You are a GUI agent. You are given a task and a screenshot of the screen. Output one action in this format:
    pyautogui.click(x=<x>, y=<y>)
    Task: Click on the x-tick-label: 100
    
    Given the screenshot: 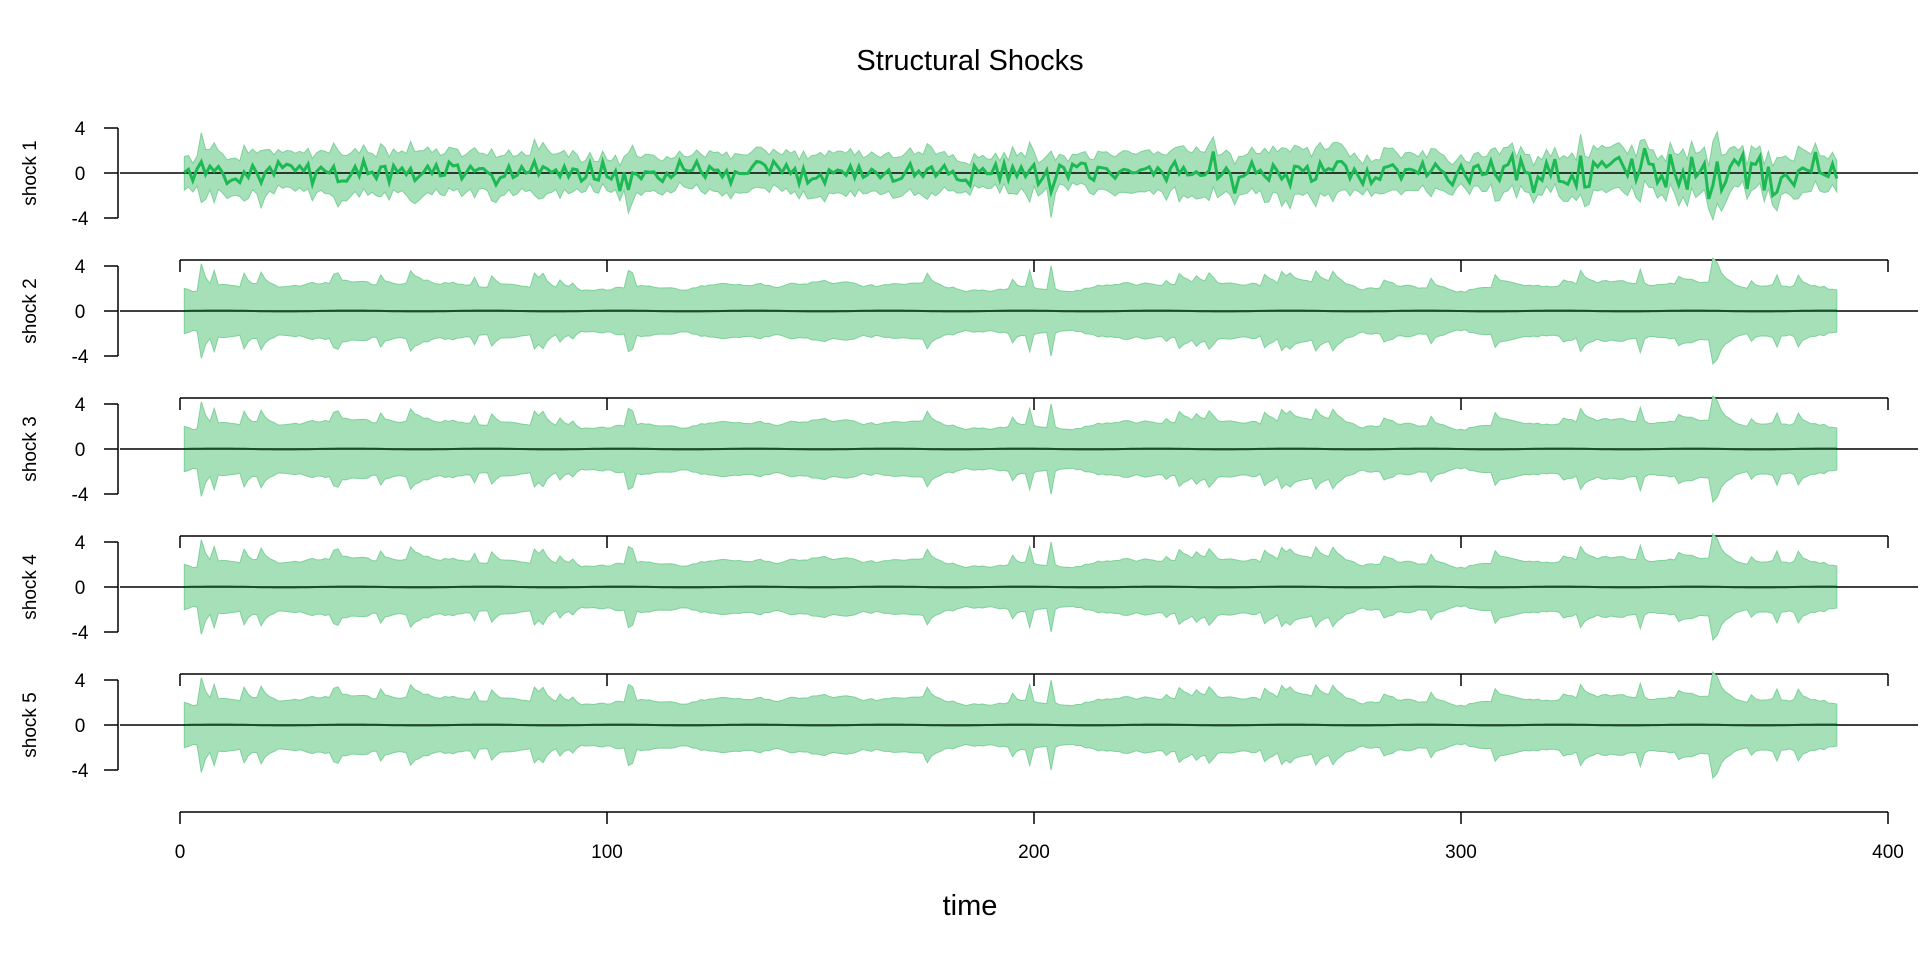 What is the action you would take?
    pyautogui.click(x=607, y=852)
    